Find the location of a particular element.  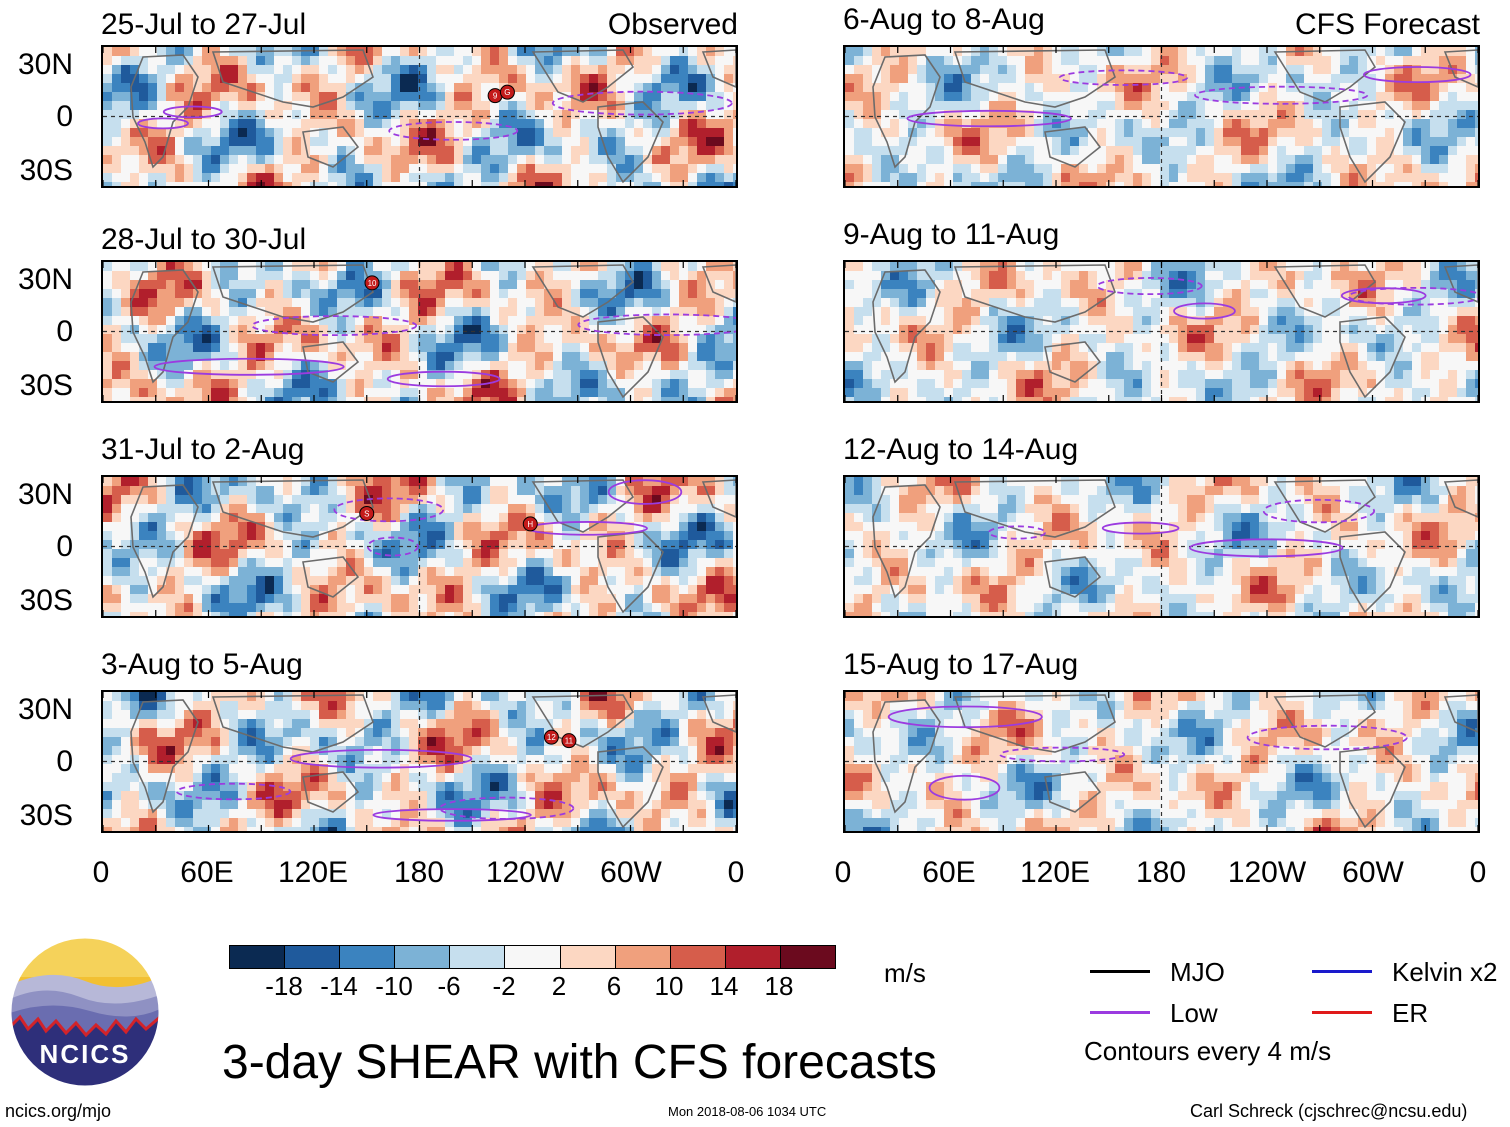

legend-line-kelvin is located at coordinates (1342, 971).